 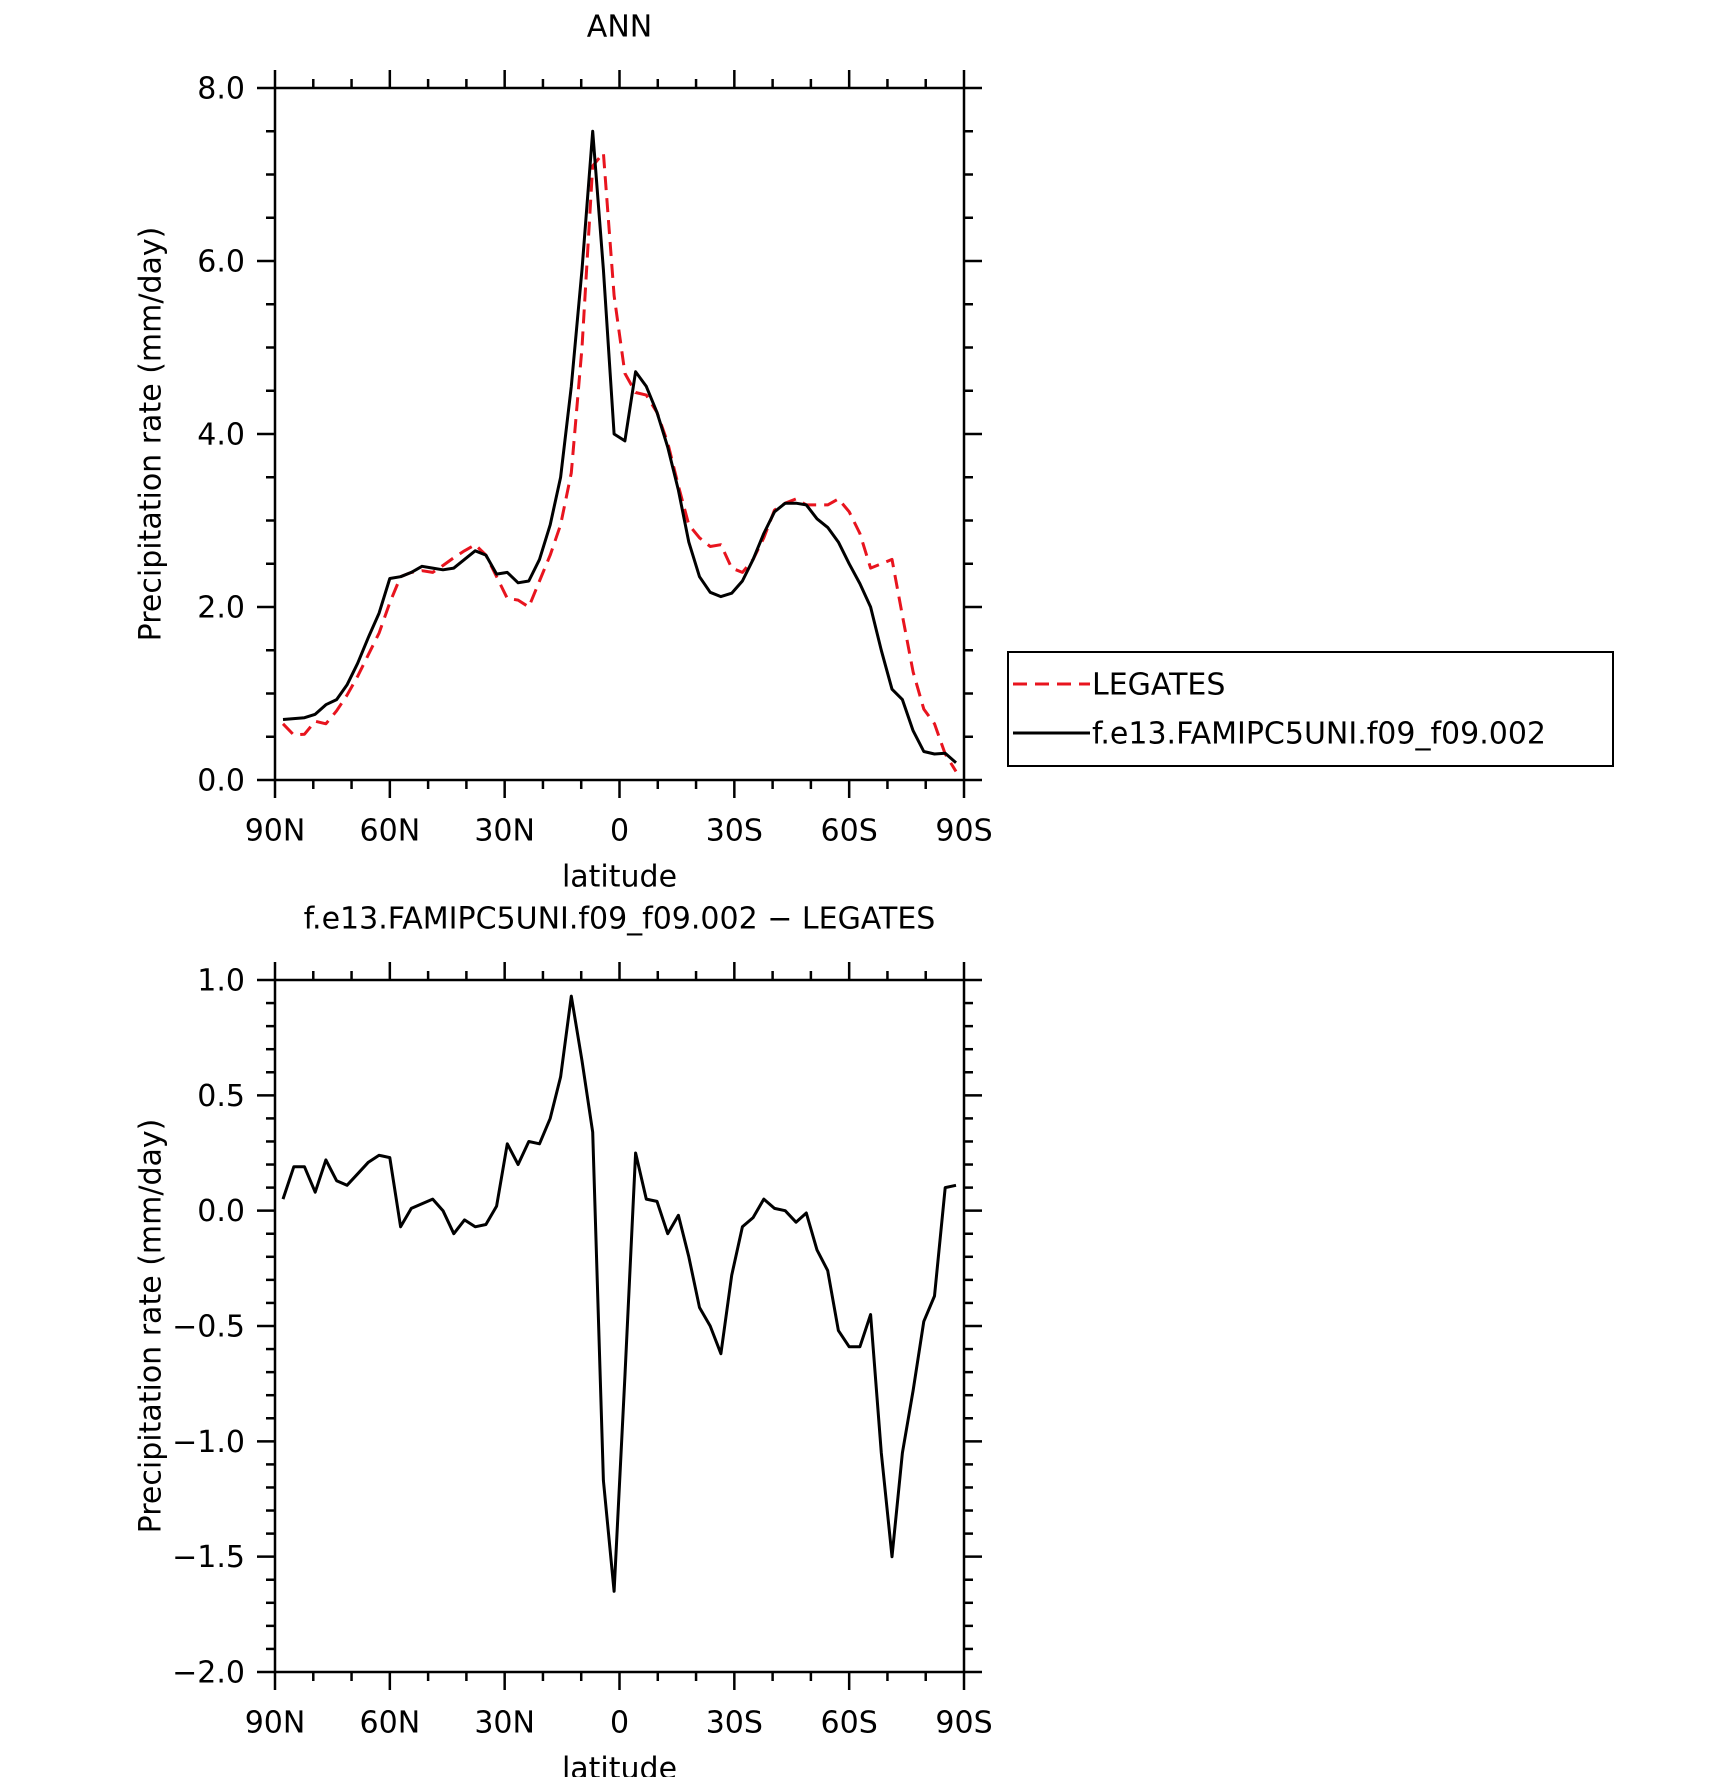 What do you see at coordinates (221, 1096) in the screenshot?
I see `y-tick-label: 0.5` at bounding box center [221, 1096].